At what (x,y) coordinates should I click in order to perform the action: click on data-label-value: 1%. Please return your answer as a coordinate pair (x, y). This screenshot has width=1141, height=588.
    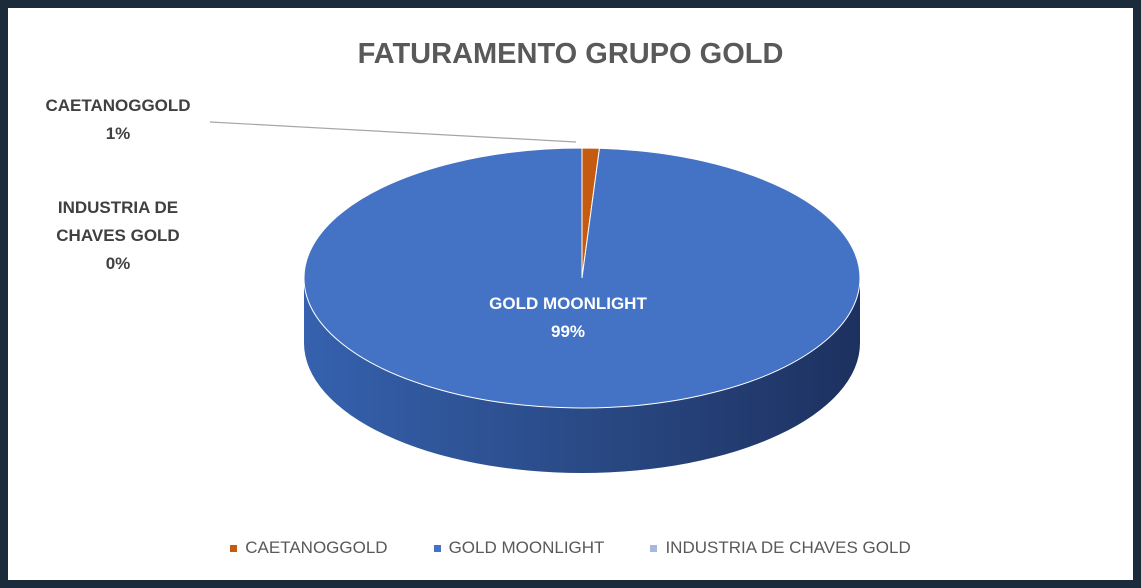
    Looking at the image, I should click on (118, 133).